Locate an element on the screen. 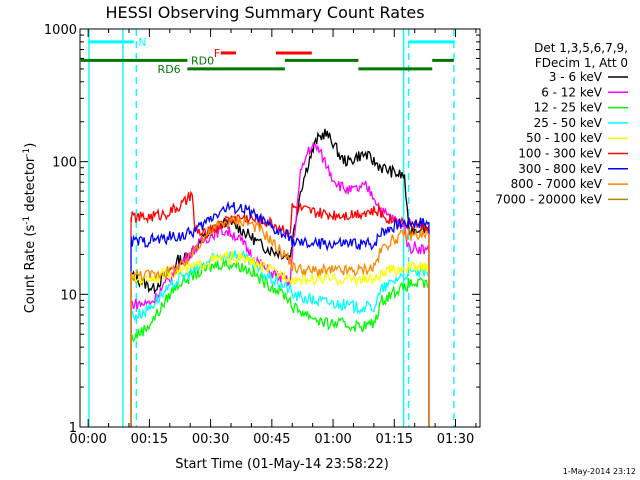 This screenshot has height=480, width=640. legend-entry-7: 300 - 800 keV is located at coordinates (560, 169).